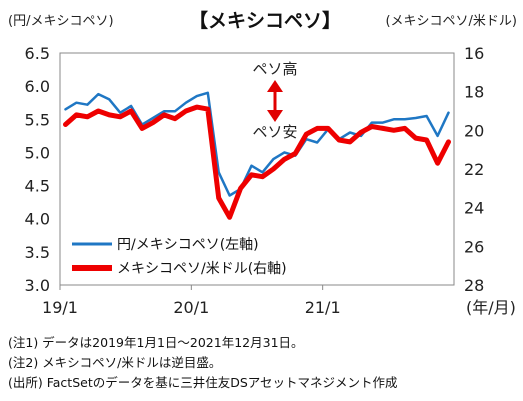  Describe the element at coordinates (37, 86) in the screenshot. I see `left-tick-label: 6.0` at that location.